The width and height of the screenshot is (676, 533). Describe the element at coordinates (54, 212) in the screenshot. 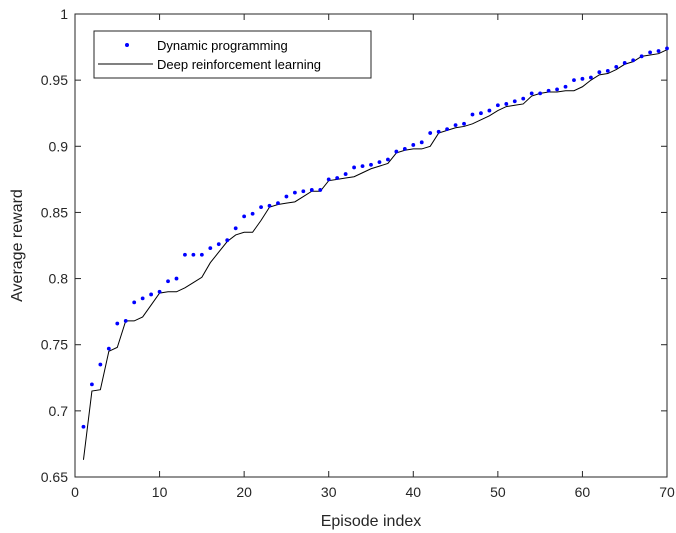

I see `y-tick-label: 0.85` at that location.